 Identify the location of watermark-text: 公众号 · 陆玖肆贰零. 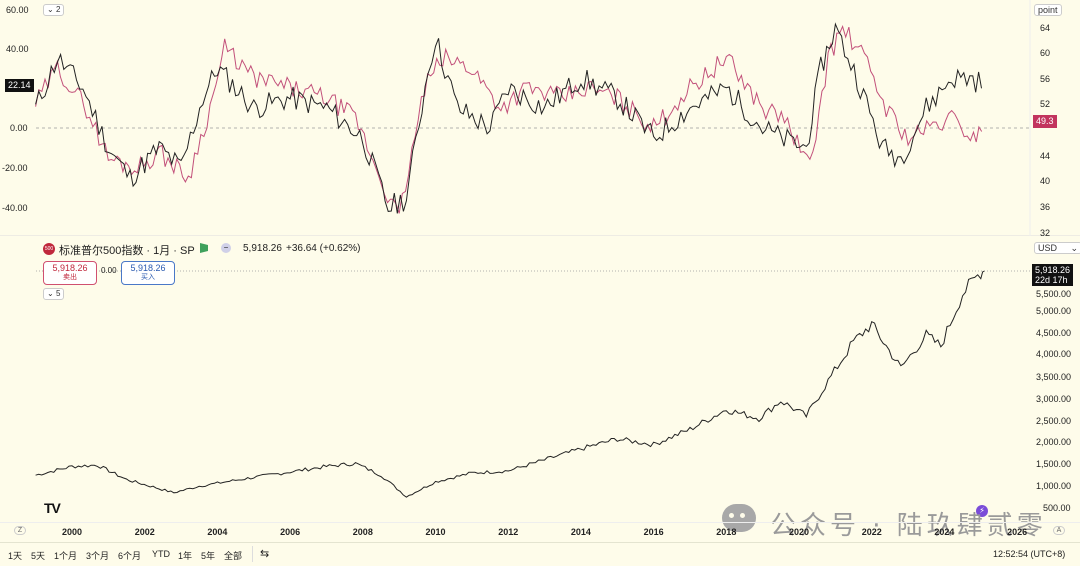
(908, 526).